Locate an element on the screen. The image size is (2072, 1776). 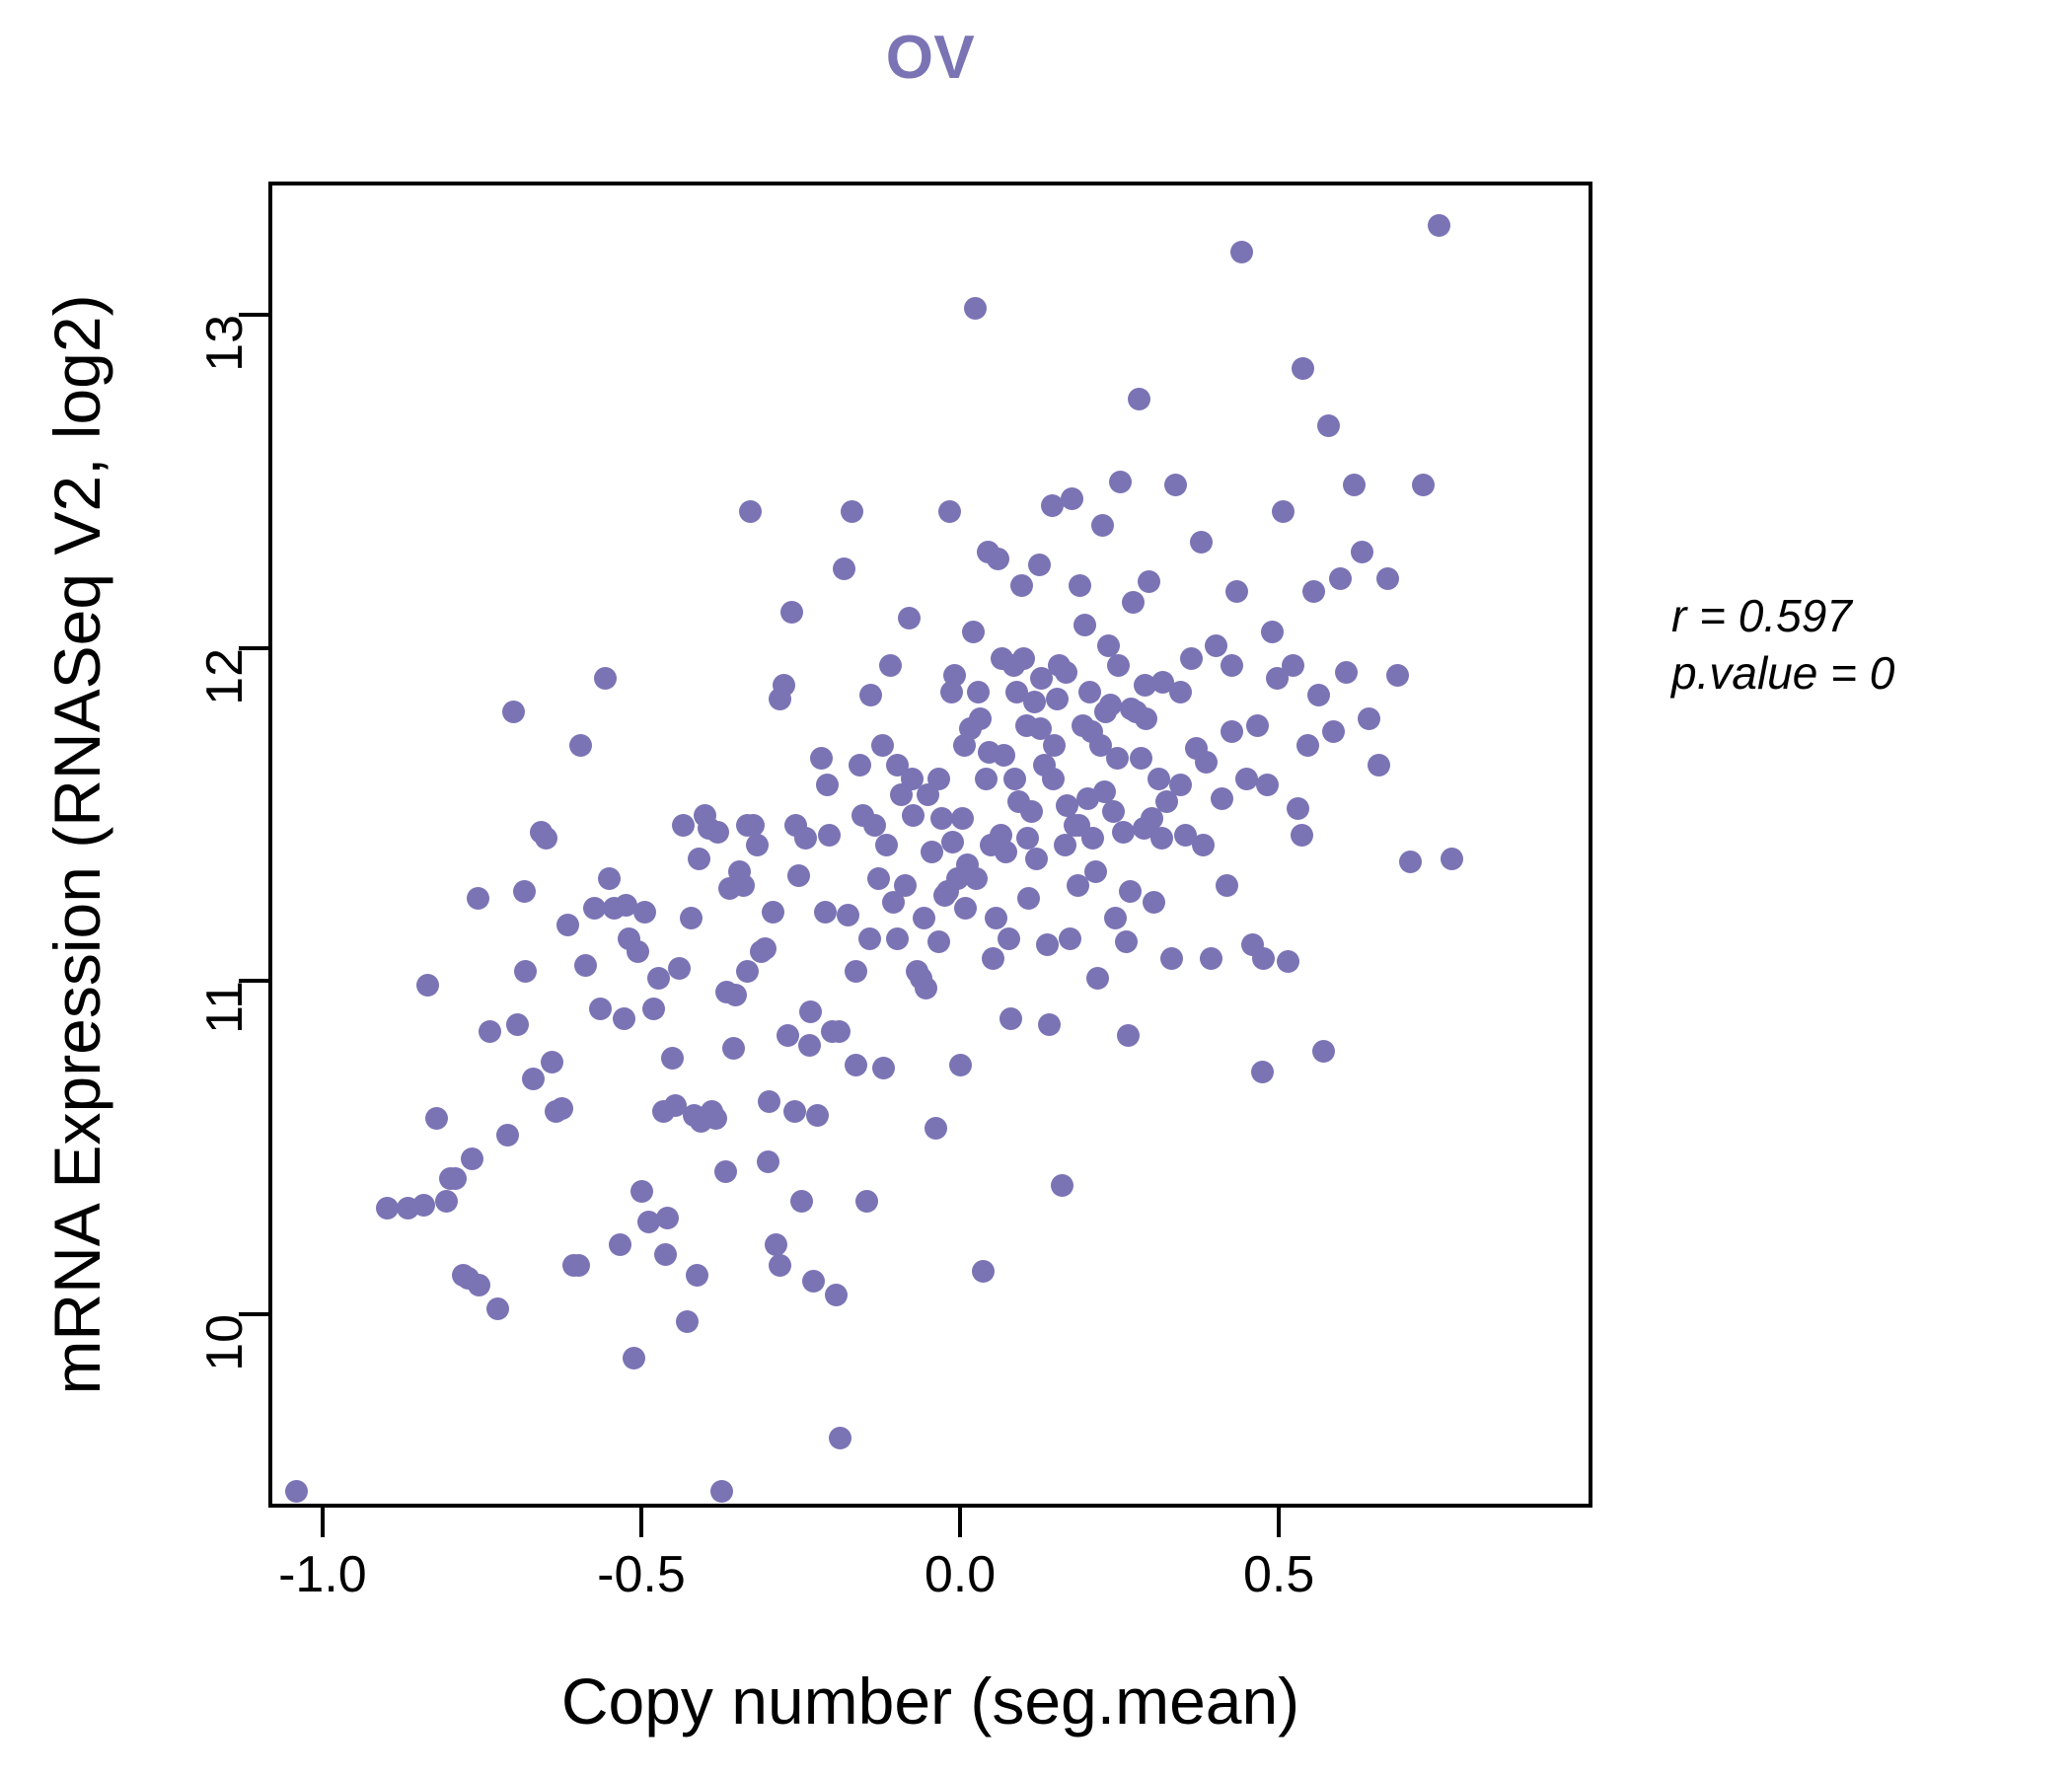
x-tick-label: 0.5 is located at coordinates (1278, 1574).